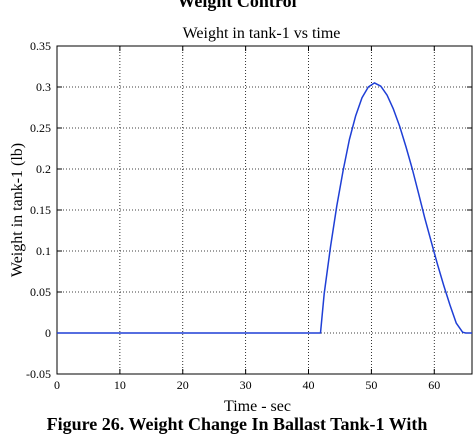 This screenshot has width=474, height=434. What do you see at coordinates (120, 385) in the screenshot?
I see `x-tick-label: 10` at bounding box center [120, 385].